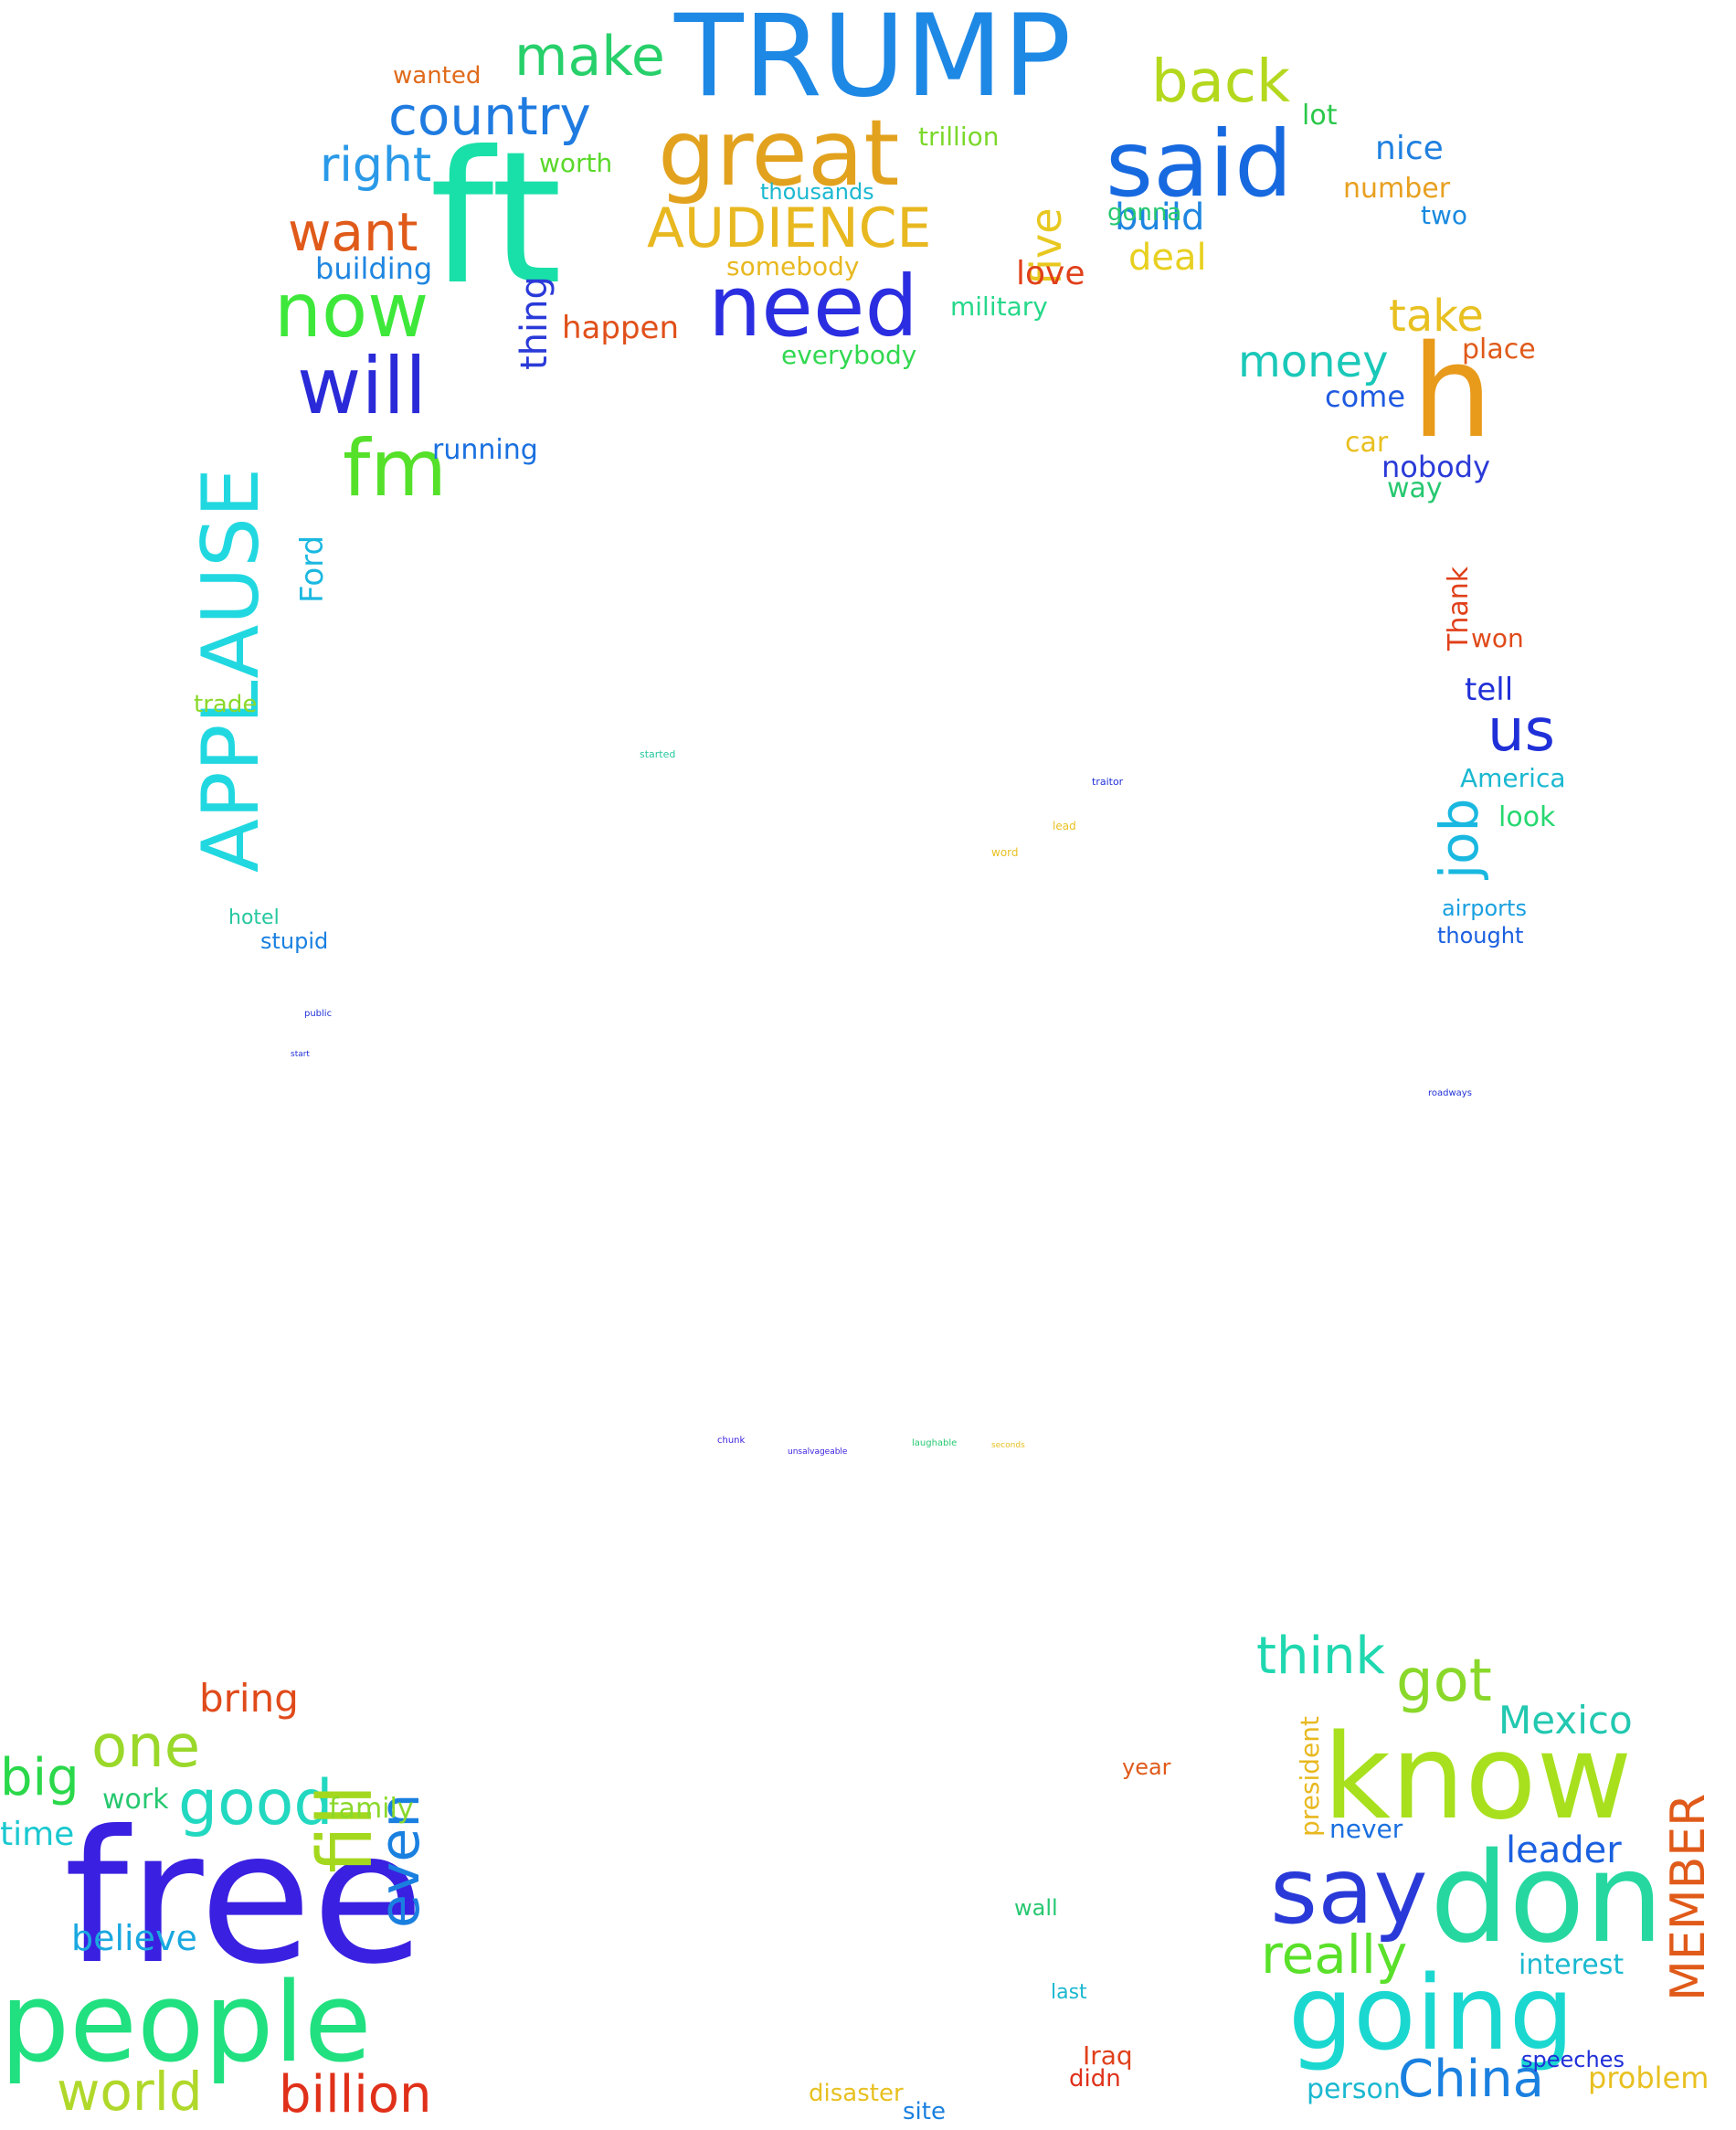 The image size is (1736, 2130). Describe the element at coordinates (1573, 2060) in the screenshot. I see `cloud-word: speeches` at that location.